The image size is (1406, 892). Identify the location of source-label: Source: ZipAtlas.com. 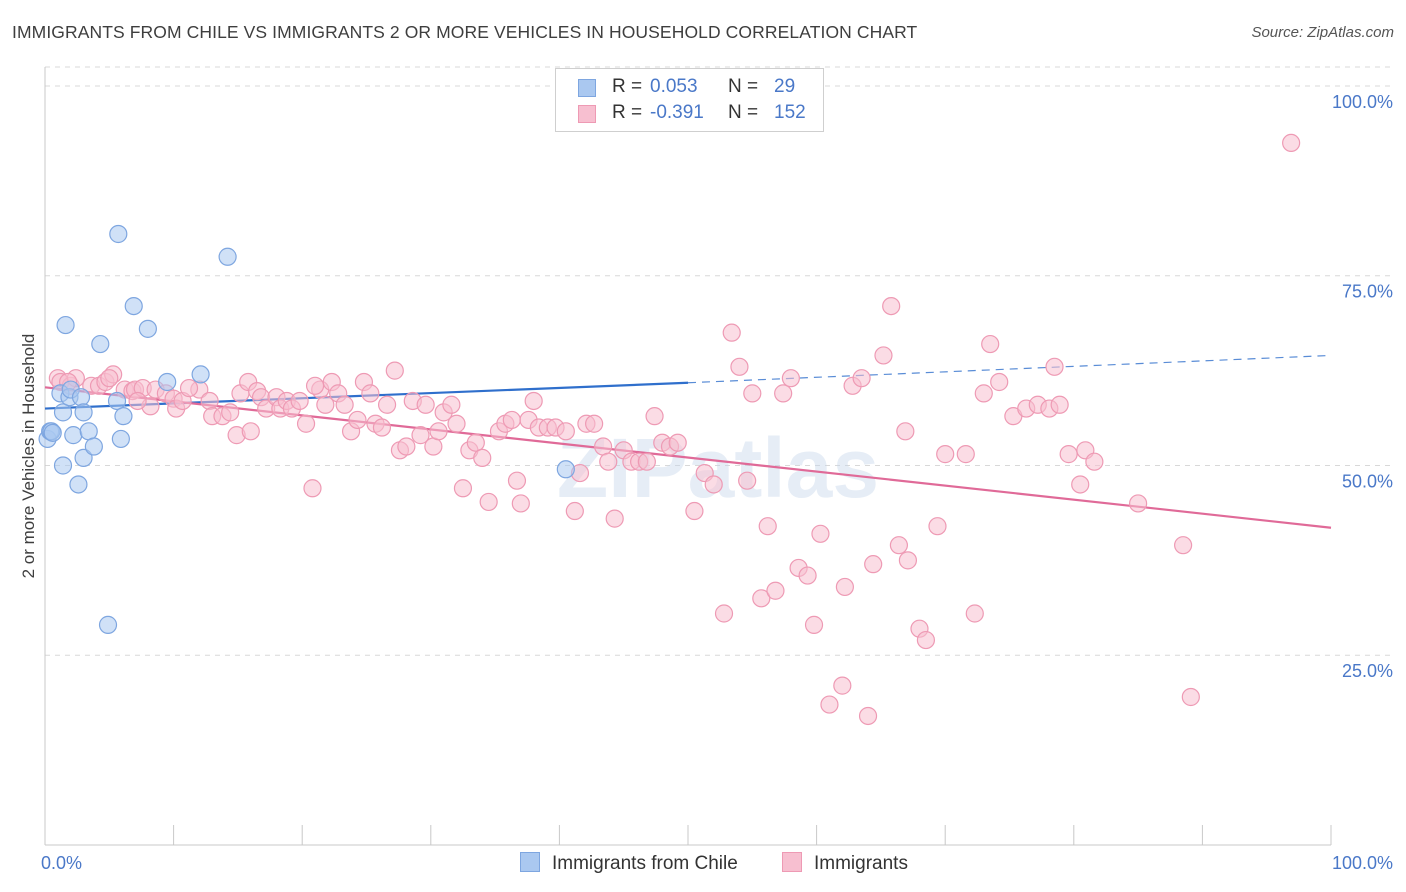
(1322, 32).